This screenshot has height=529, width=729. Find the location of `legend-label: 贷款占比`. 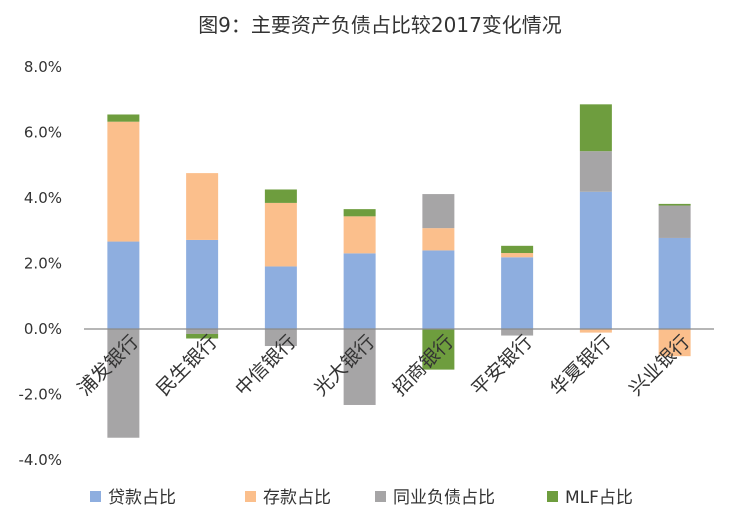

legend-label: 贷款占比 is located at coordinates (142, 498).